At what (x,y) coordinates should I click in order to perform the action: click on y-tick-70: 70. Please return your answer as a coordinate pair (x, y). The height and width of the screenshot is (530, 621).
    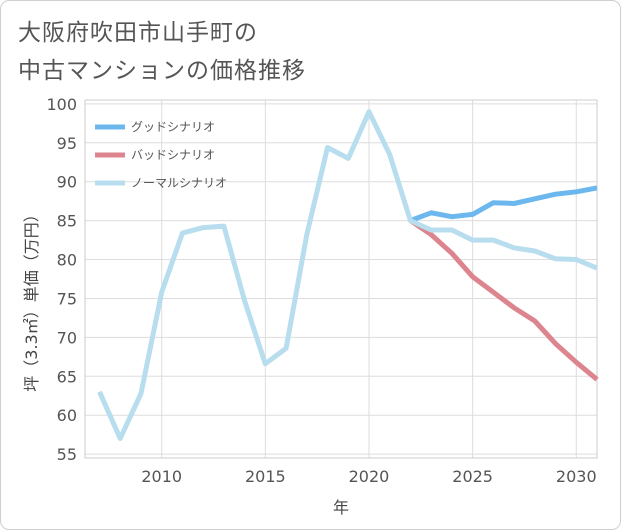
    Looking at the image, I should click on (67, 337).